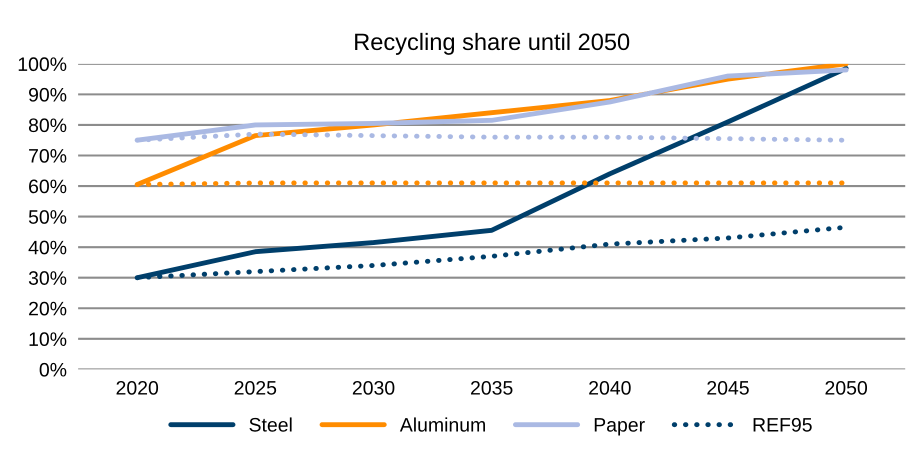 The image size is (919, 456). Describe the element at coordinates (137, 387) in the screenshot. I see `x-tick-label: 2020` at that location.